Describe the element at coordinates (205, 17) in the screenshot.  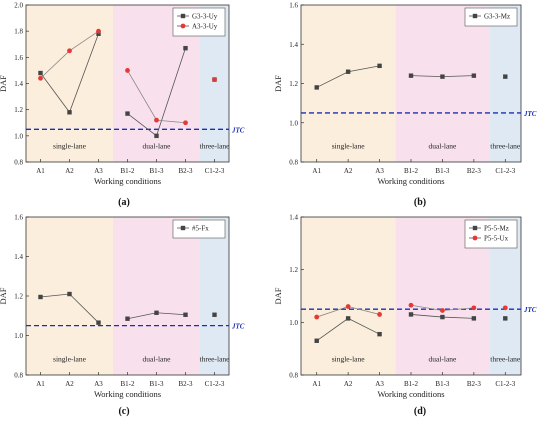
I see `legend-label: G3-3-Uy` at that location.